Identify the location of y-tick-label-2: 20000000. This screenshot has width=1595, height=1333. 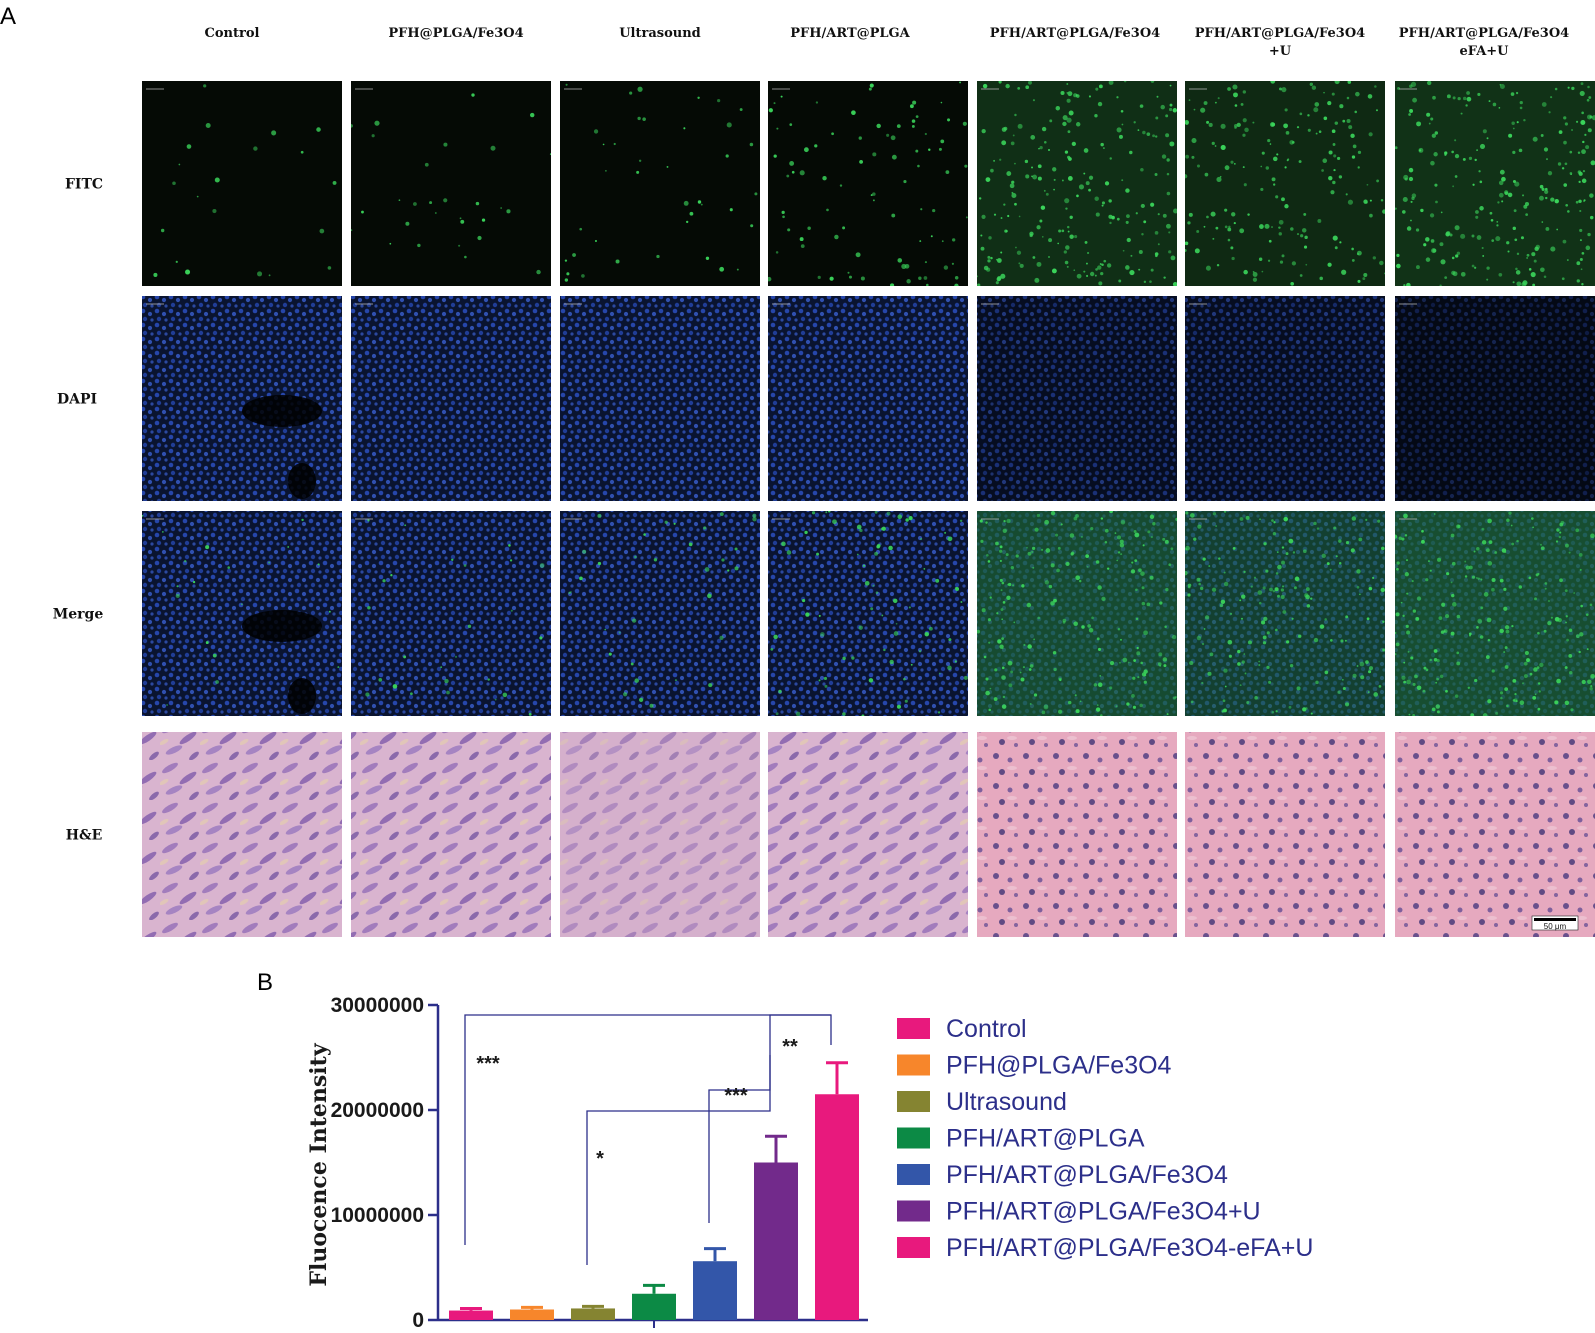
(377, 1110).